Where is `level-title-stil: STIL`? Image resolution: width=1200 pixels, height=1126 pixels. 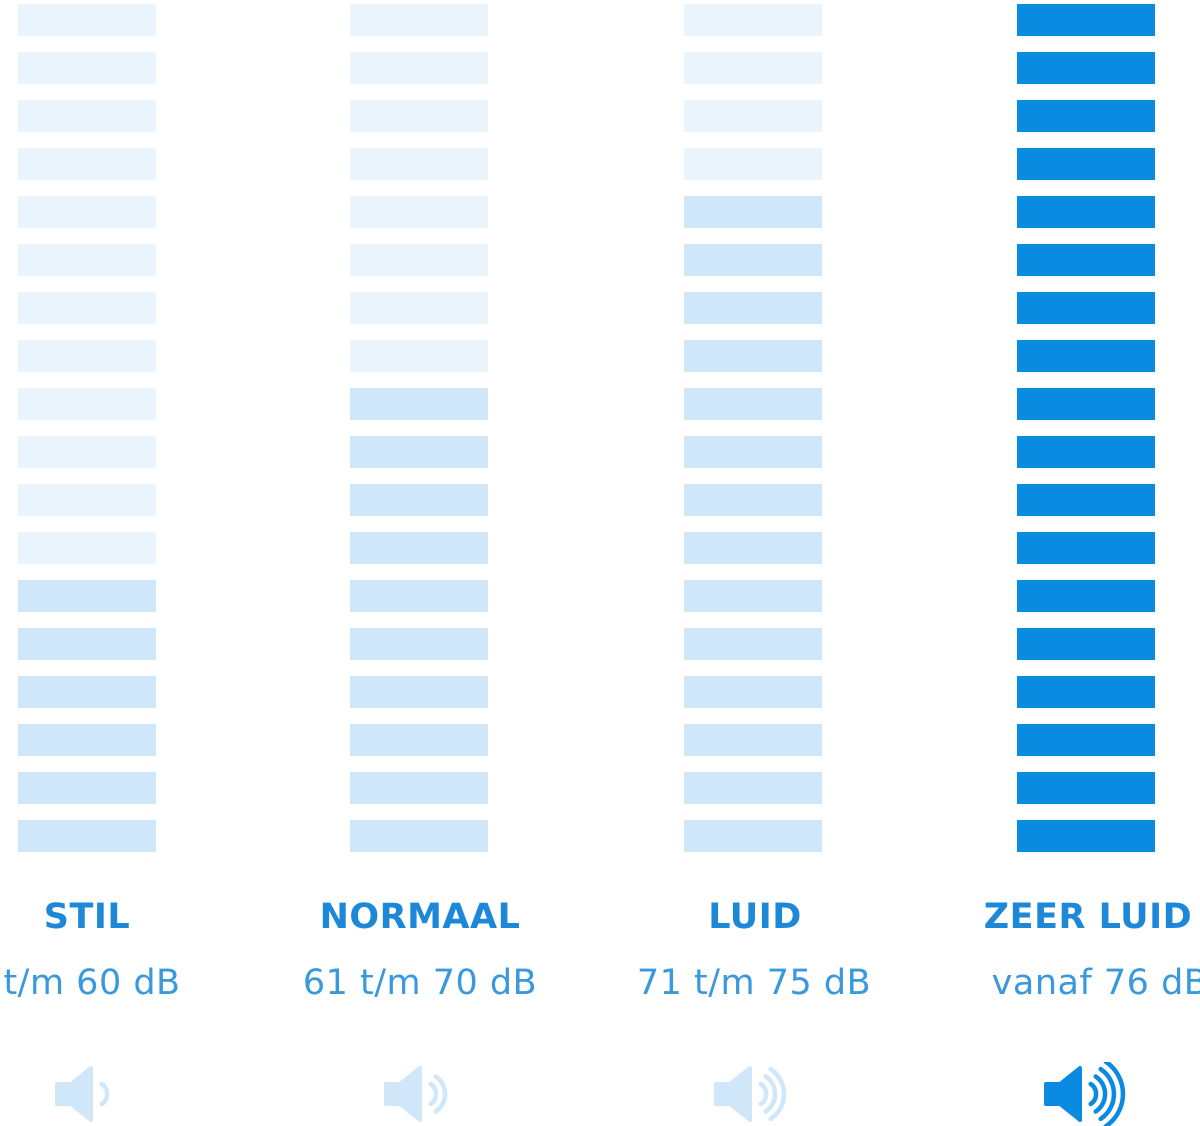 level-title-stil: STIL is located at coordinates (87, 917).